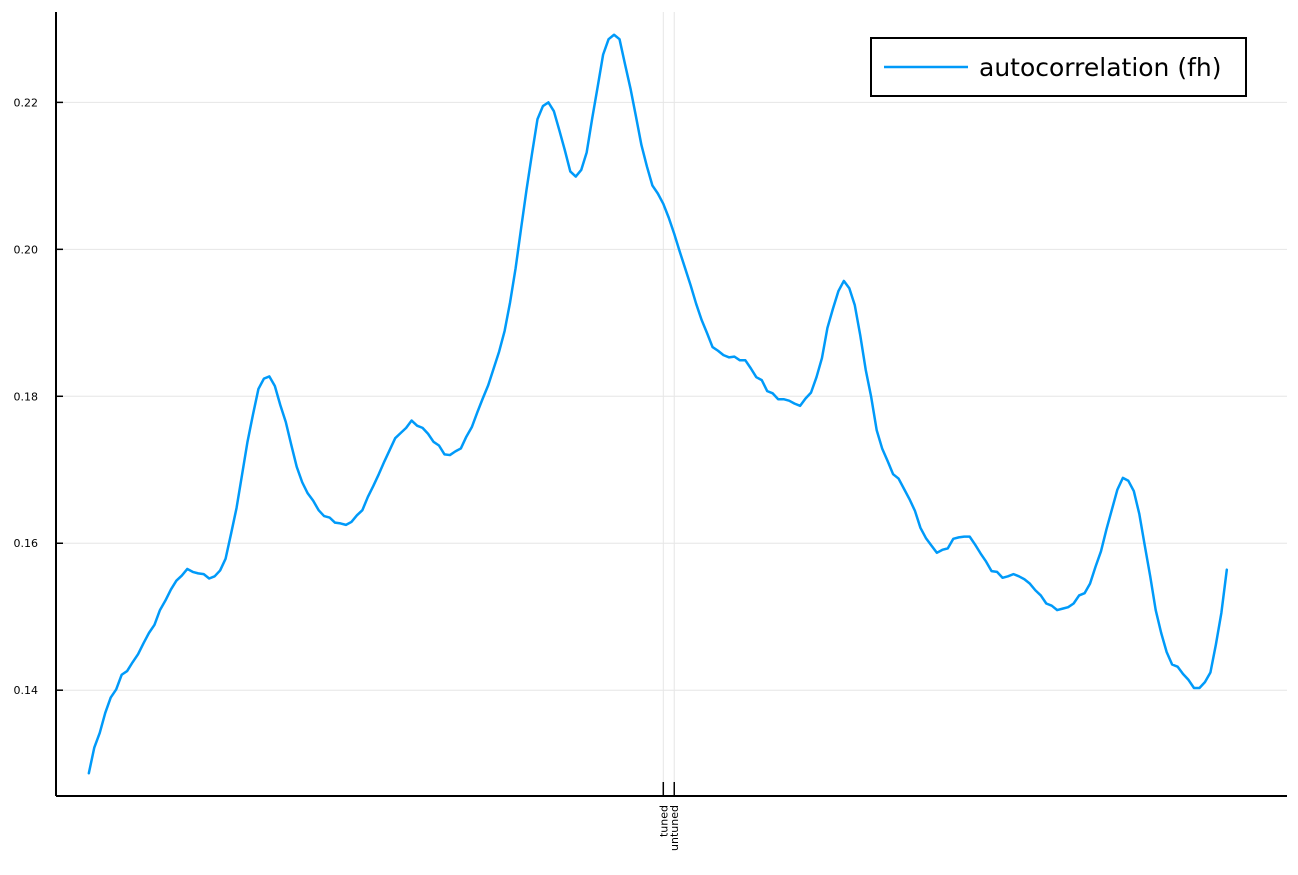  What do you see at coordinates (663, 821) in the screenshot?
I see `x-tick-label: tuned` at bounding box center [663, 821].